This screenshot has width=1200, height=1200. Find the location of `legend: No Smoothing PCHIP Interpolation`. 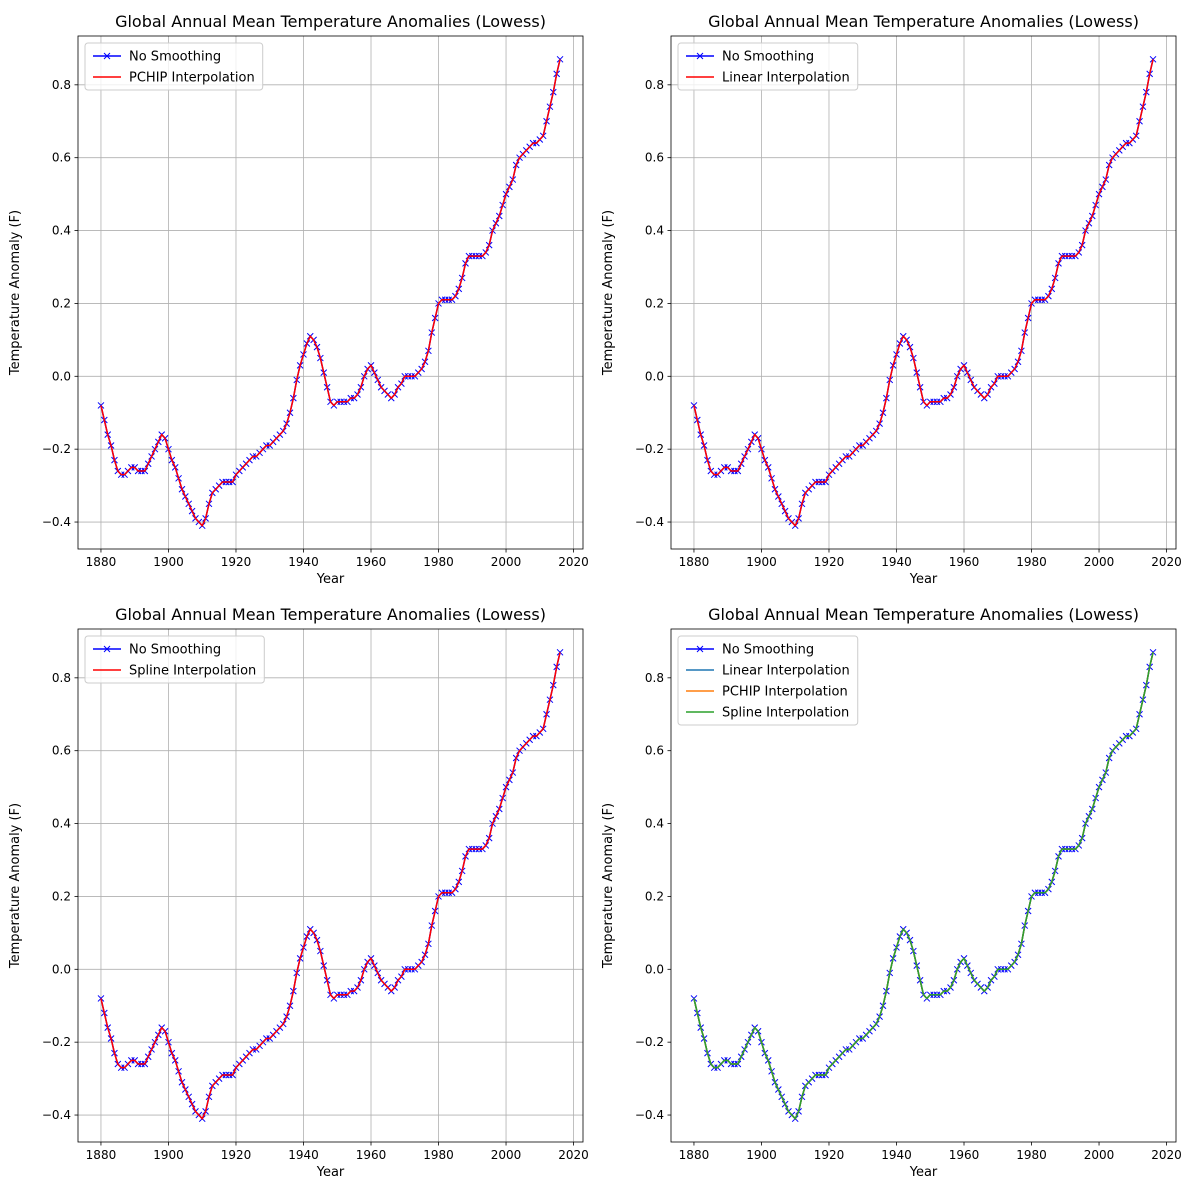

legend: No Smoothing PCHIP Interpolation is located at coordinates (174, 66).